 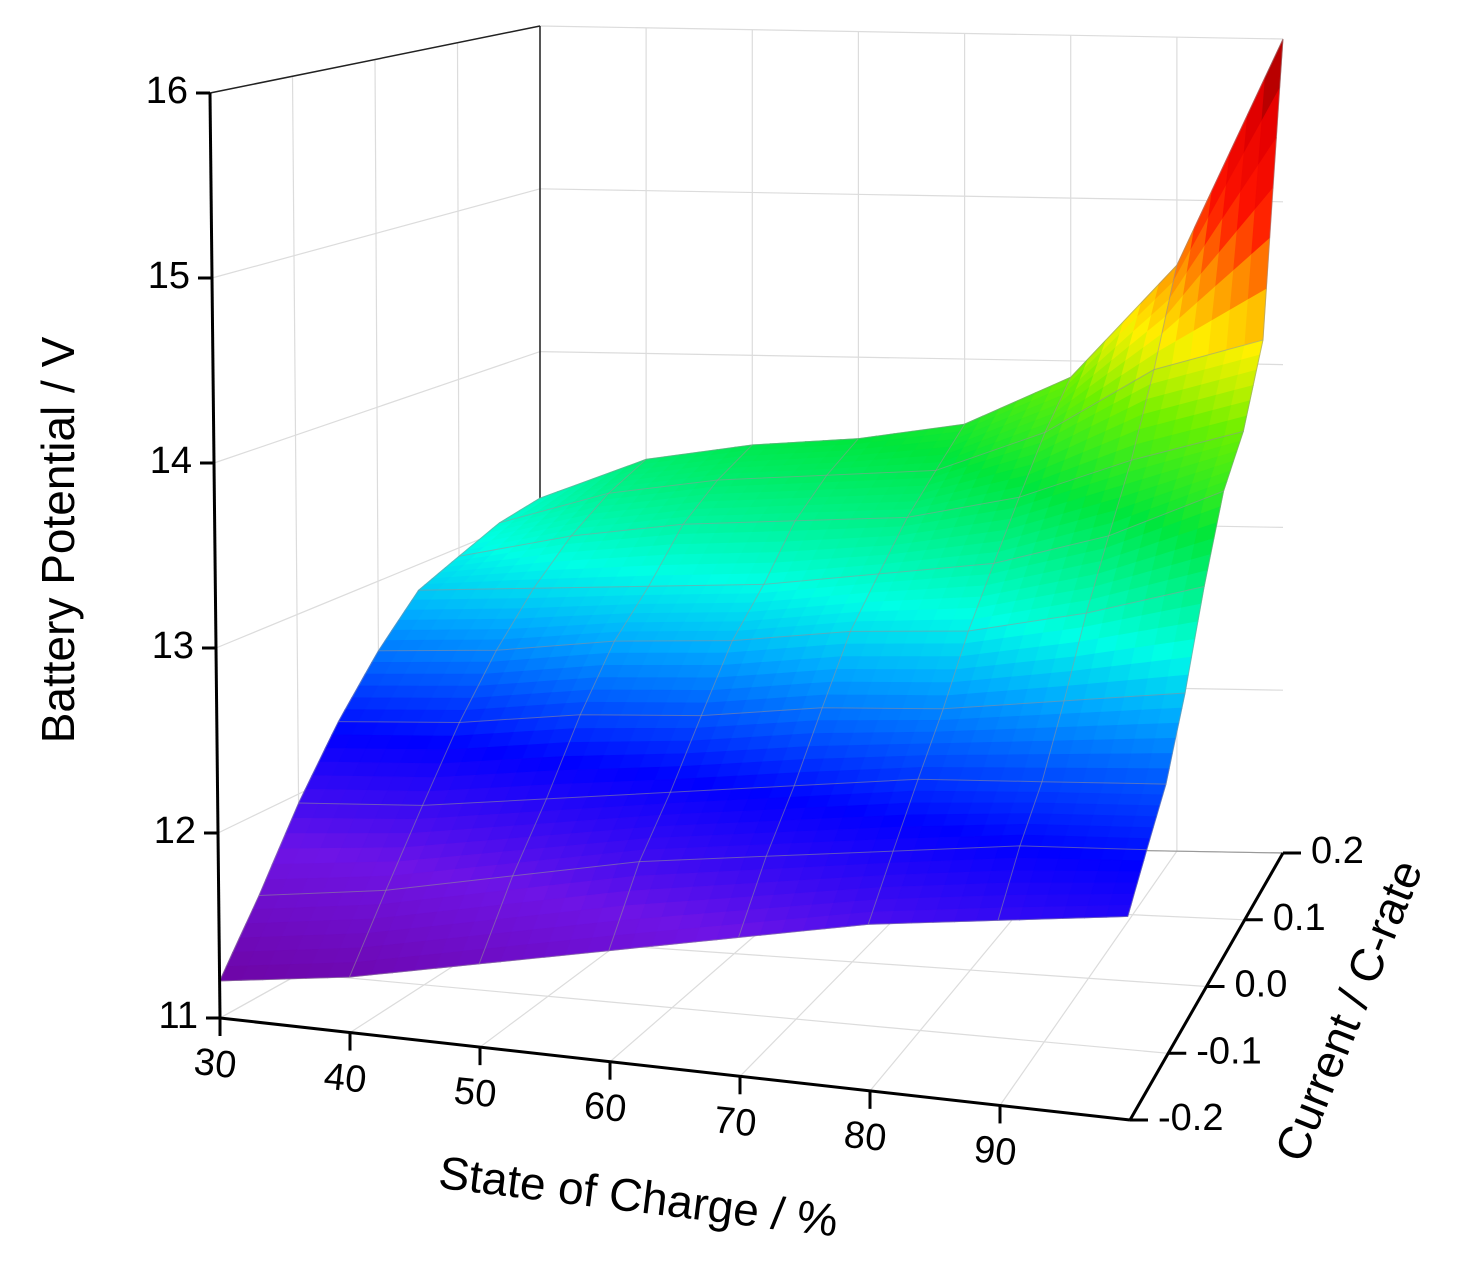 What do you see at coordinates (375, 59) in the screenshot?
I see `box-edge` at bounding box center [375, 59].